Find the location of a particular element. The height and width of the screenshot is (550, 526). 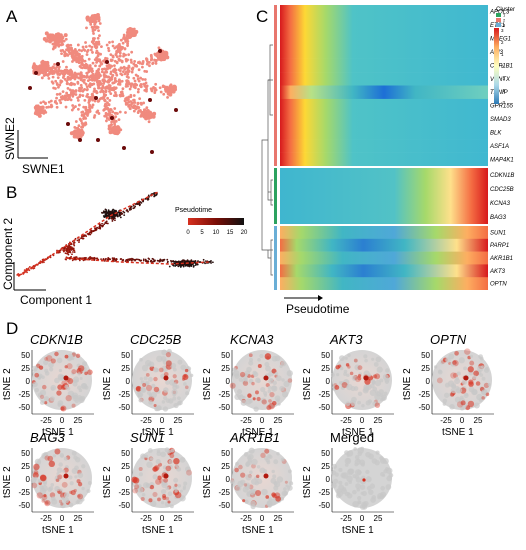

heatmap-gene-label: AKT3 is located at coordinates (497, 272).